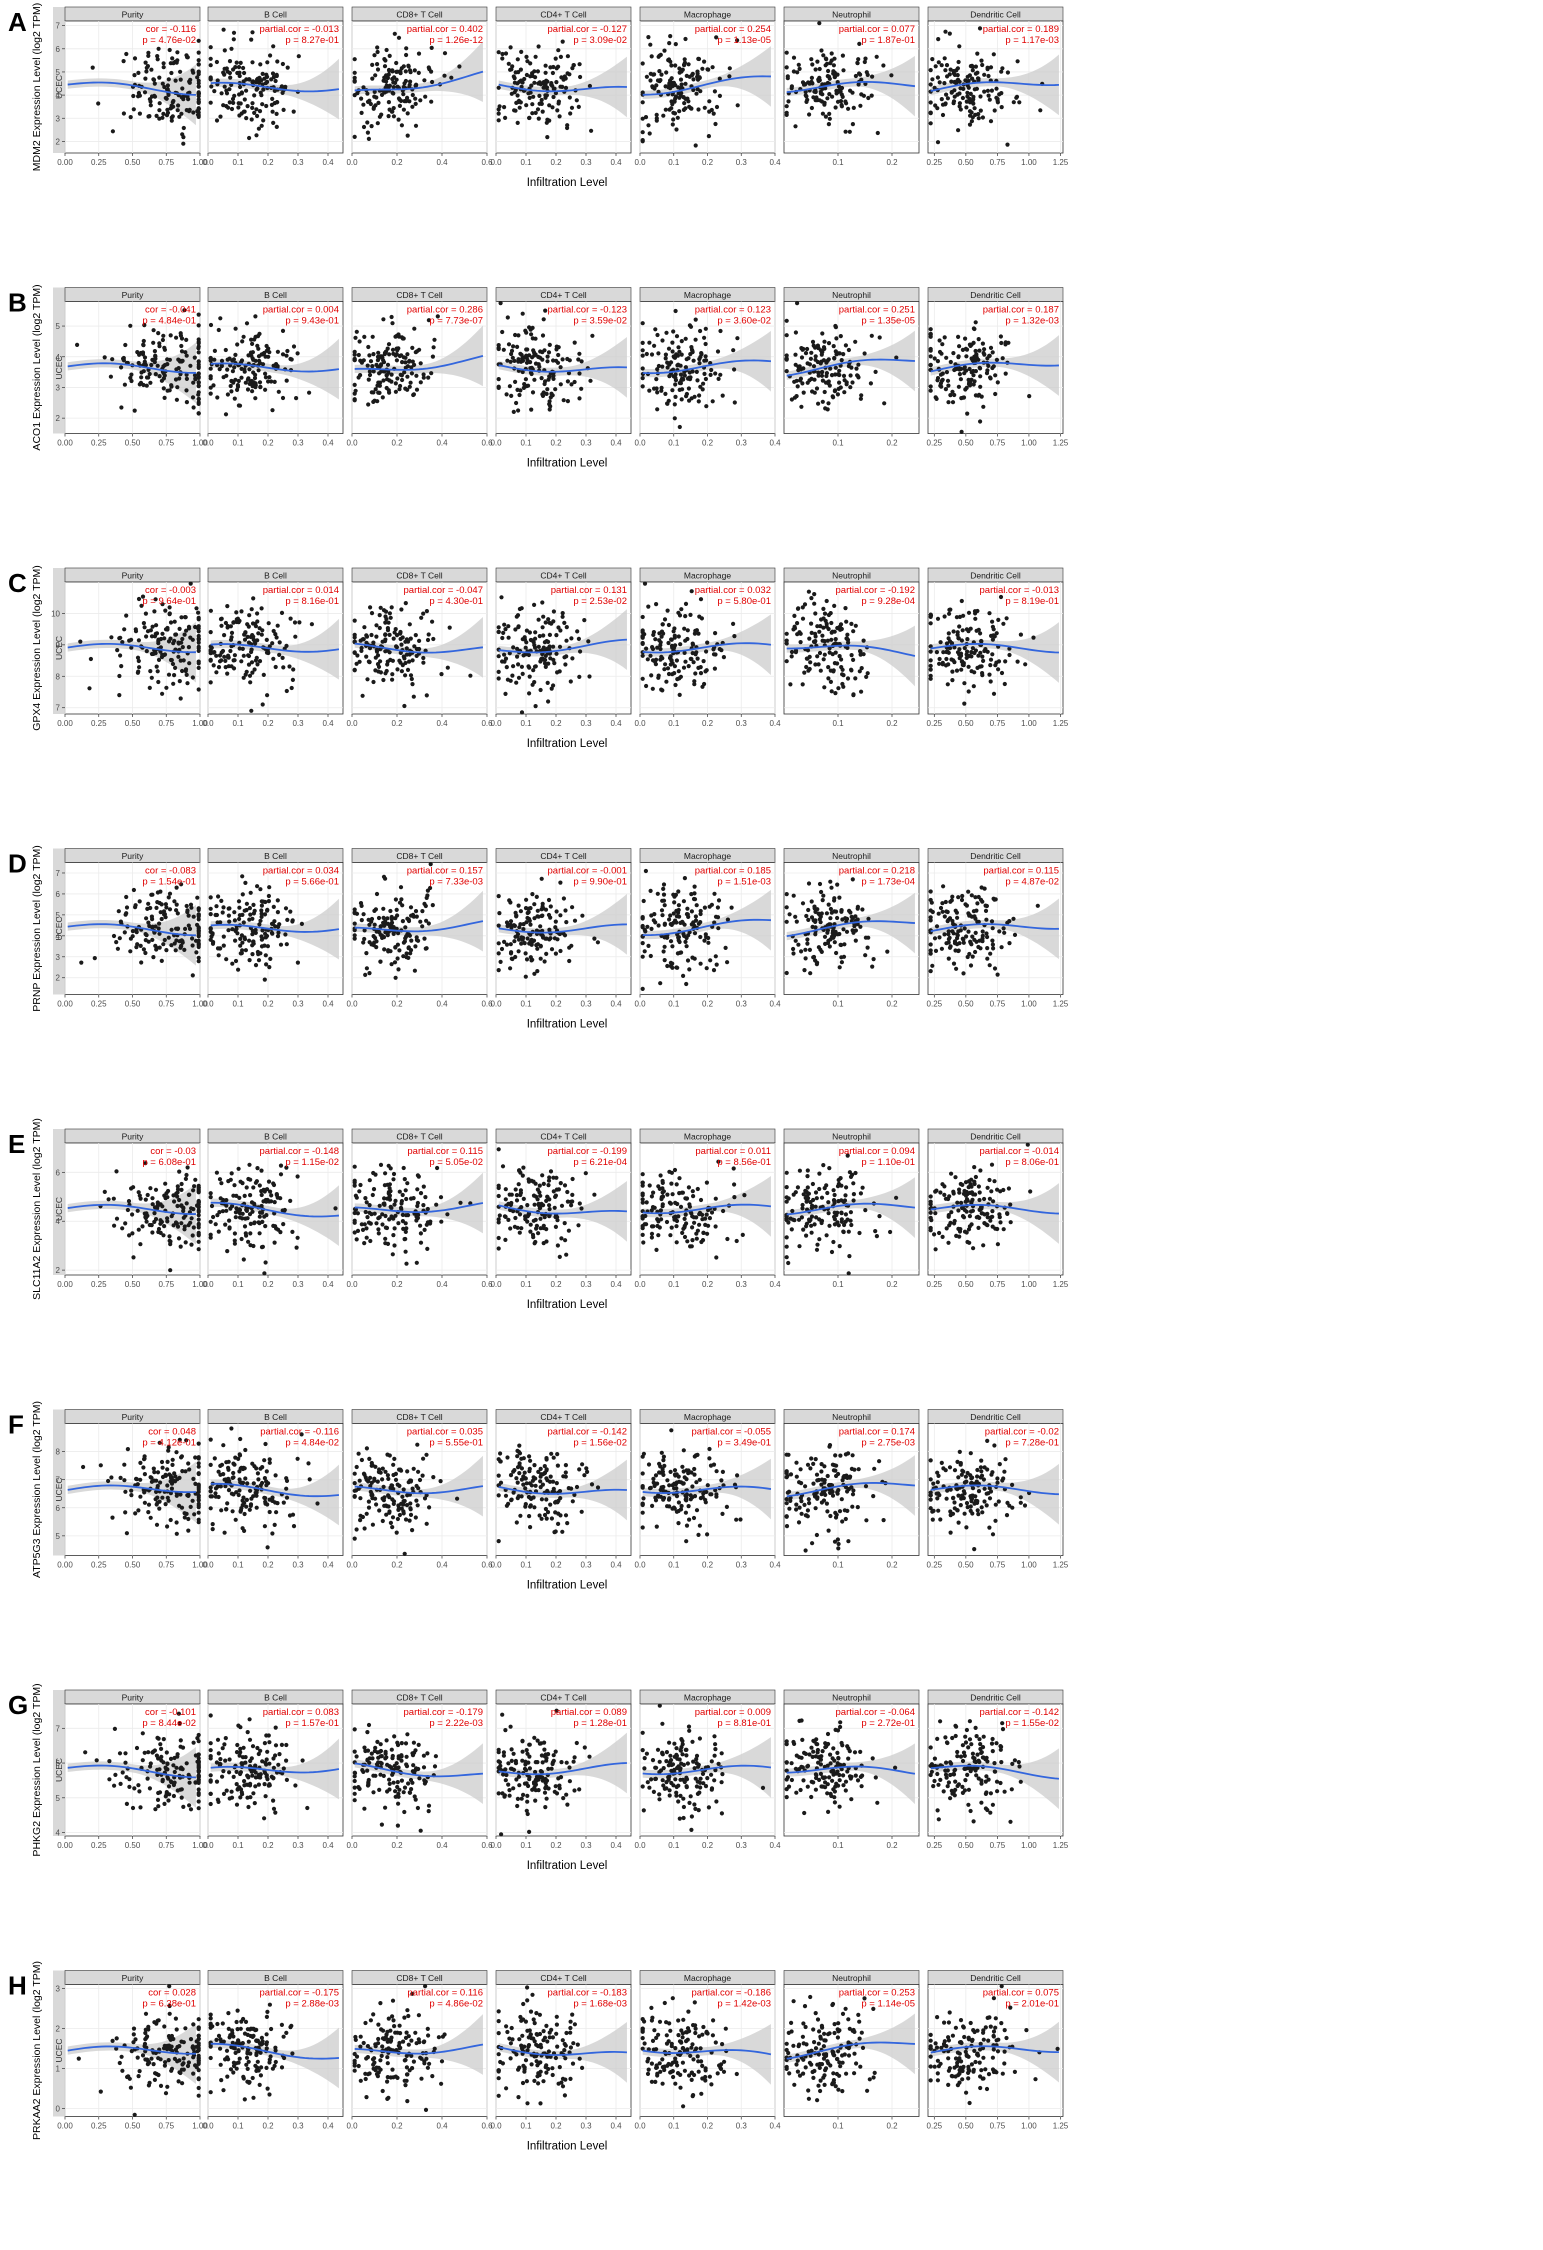  What do you see at coordinates (99, 723) in the screenshot?
I see `x-tick-label: 0.25` at bounding box center [99, 723].